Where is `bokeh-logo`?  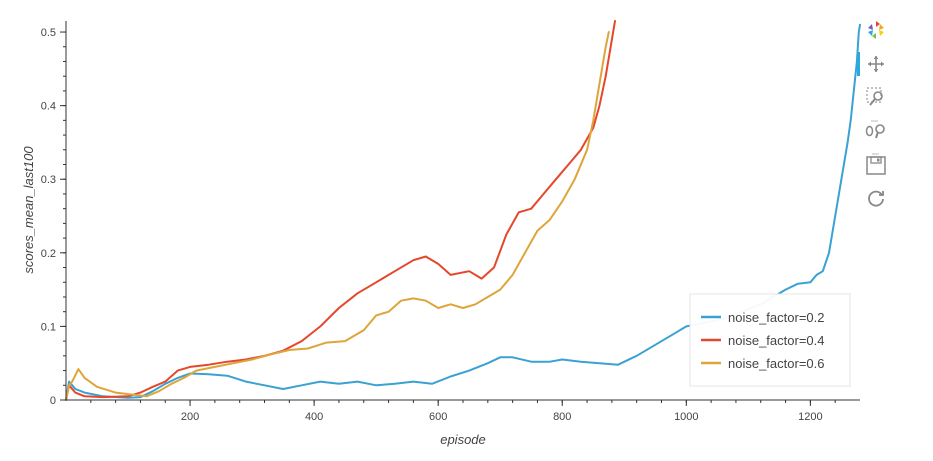 bokeh-logo is located at coordinates (876, 30).